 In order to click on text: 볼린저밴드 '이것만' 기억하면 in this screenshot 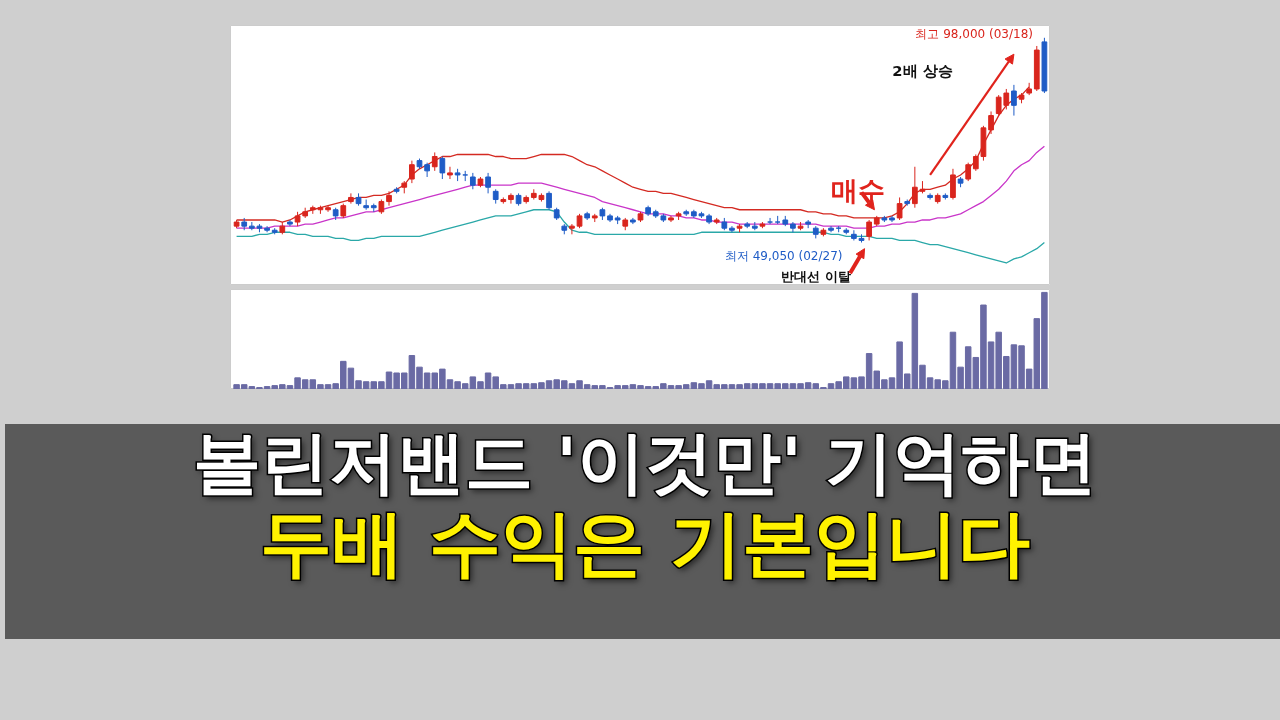, I will do `click(645, 463)`.